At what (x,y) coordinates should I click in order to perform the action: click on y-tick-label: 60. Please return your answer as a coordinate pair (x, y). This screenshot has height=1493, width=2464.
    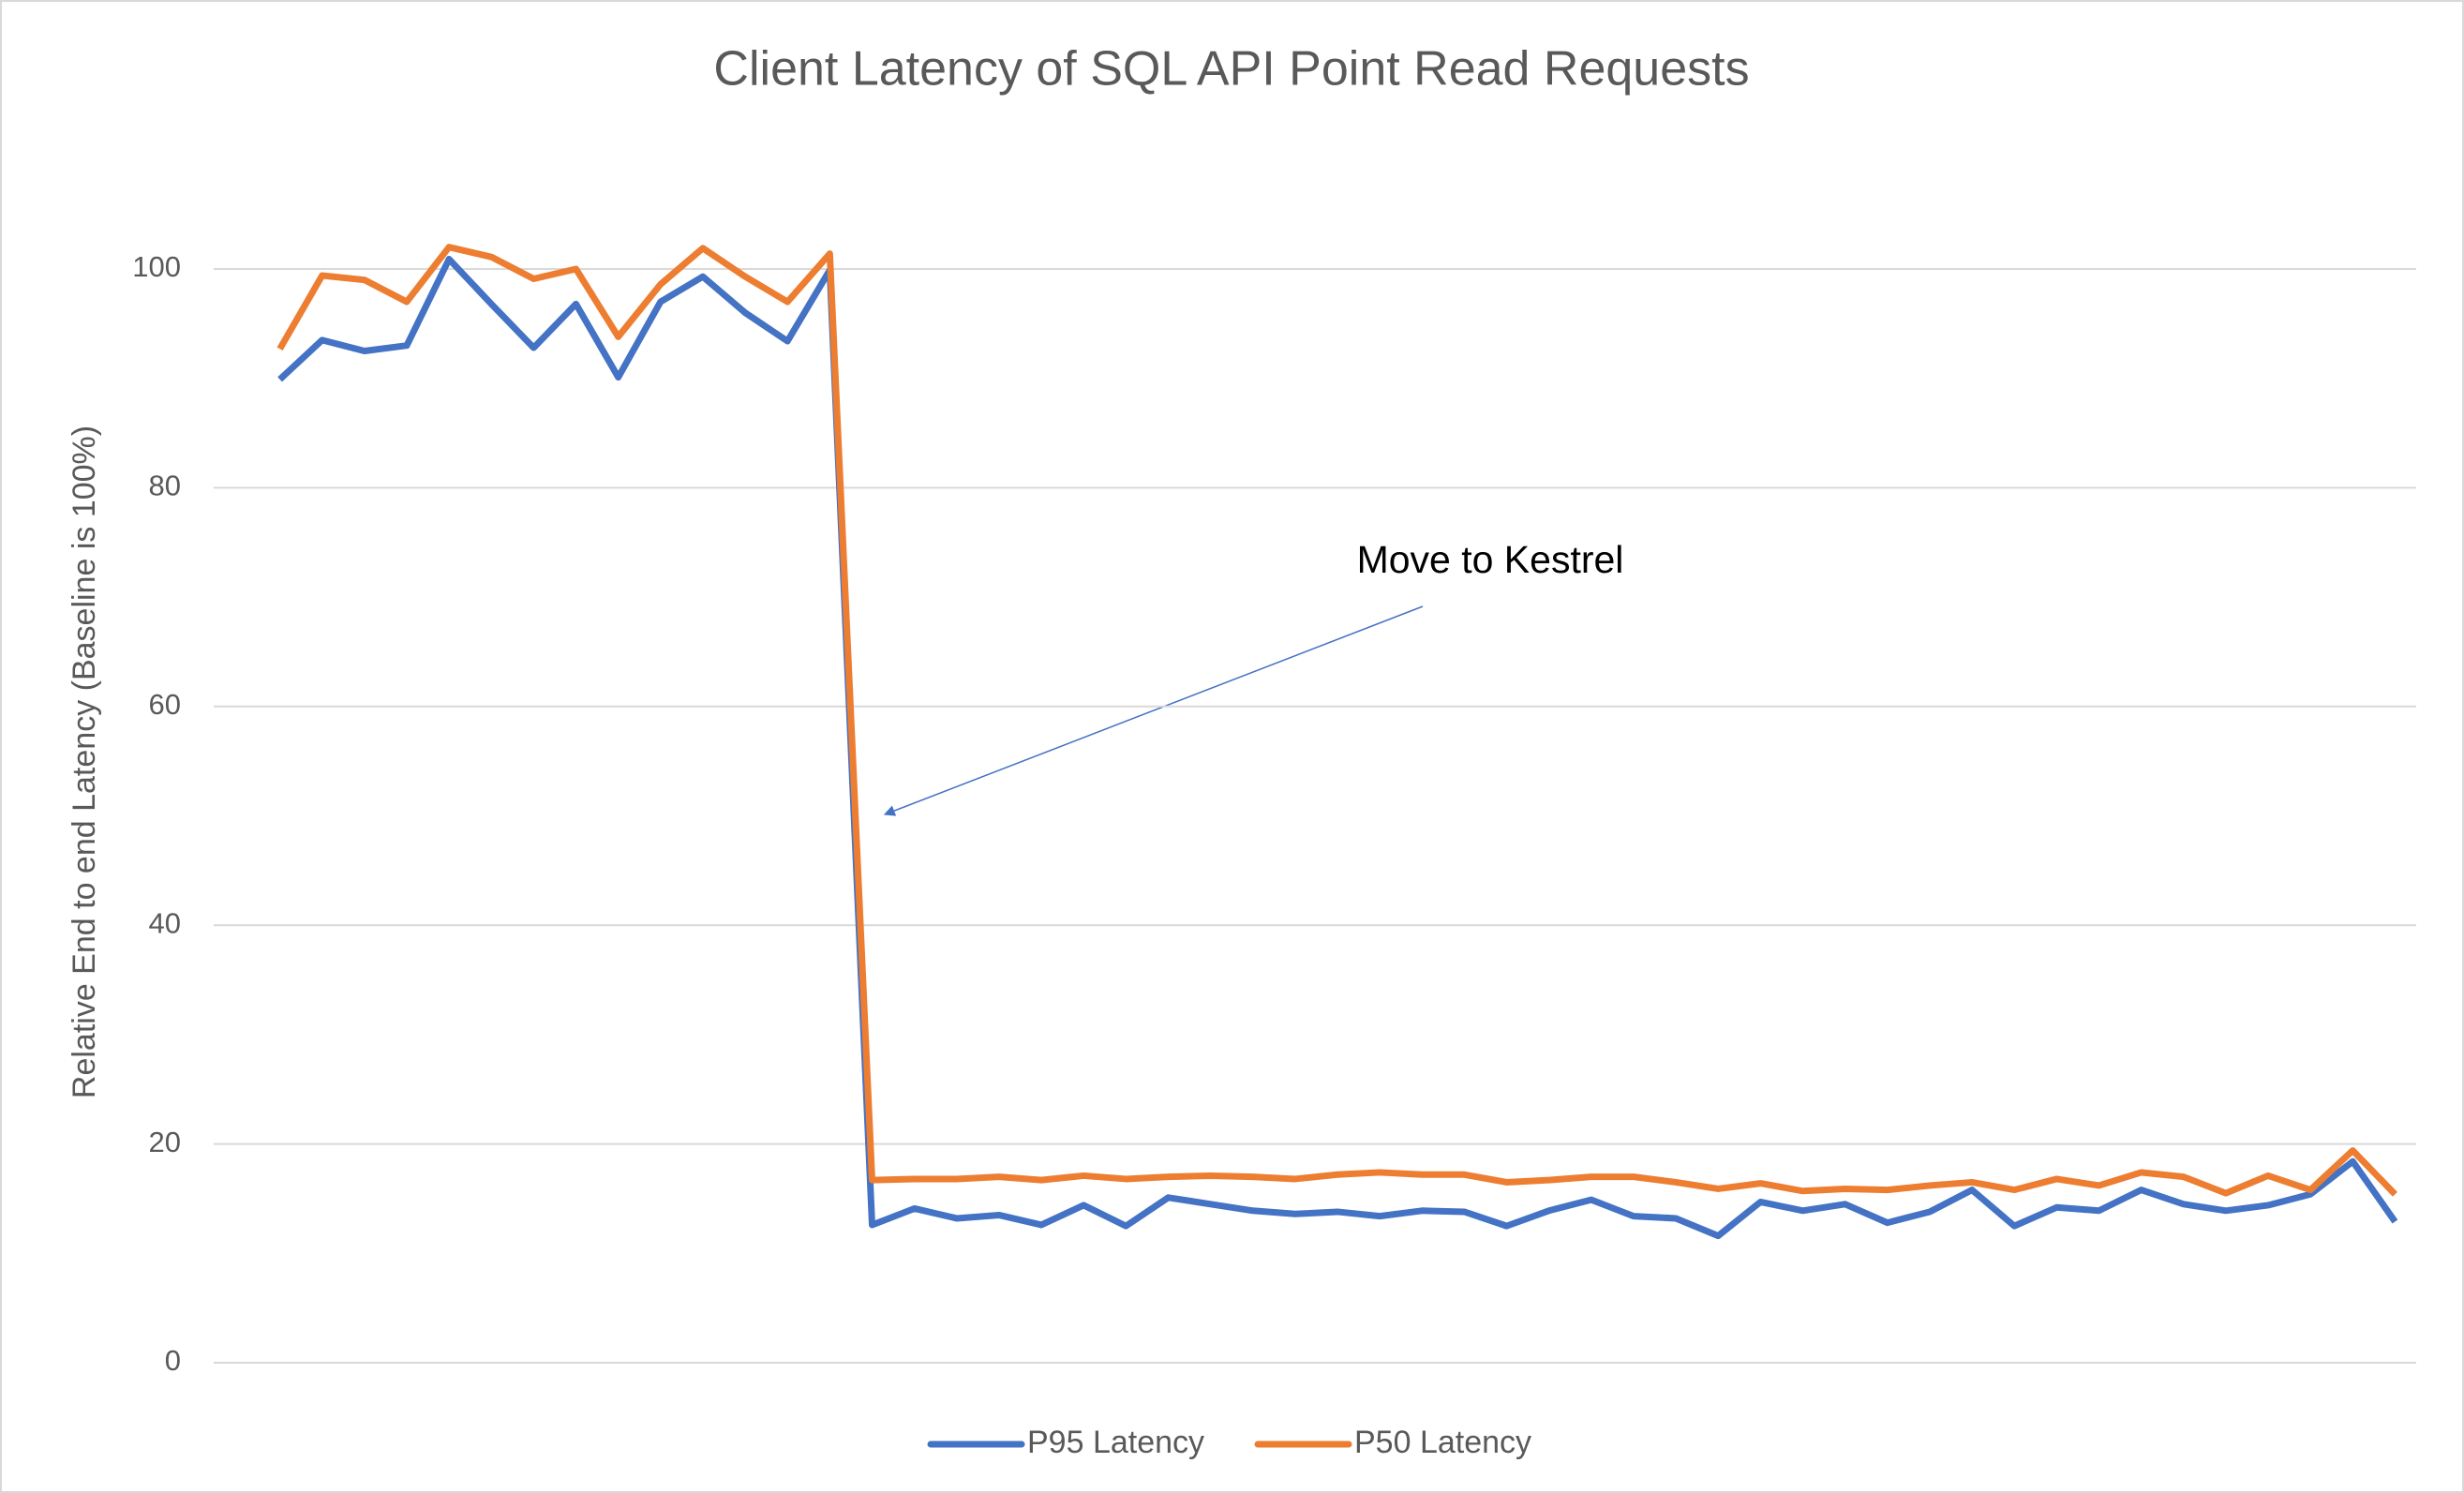
    Looking at the image, I should click on (165, 704).